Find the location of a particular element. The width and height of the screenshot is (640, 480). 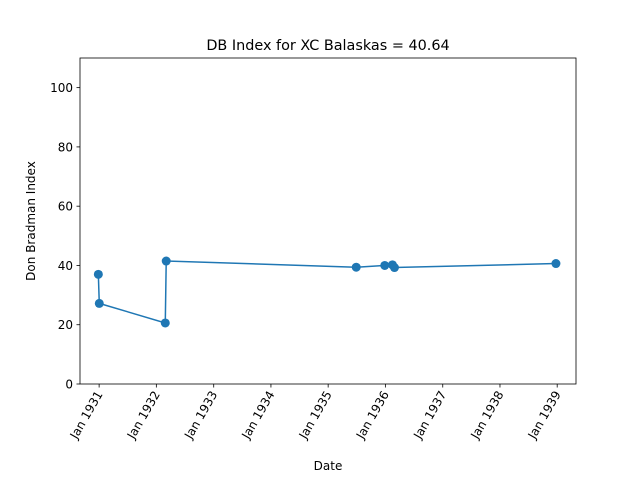

y-axis: 0 20 40 60 80 100 is located at coordinates (65, 236).